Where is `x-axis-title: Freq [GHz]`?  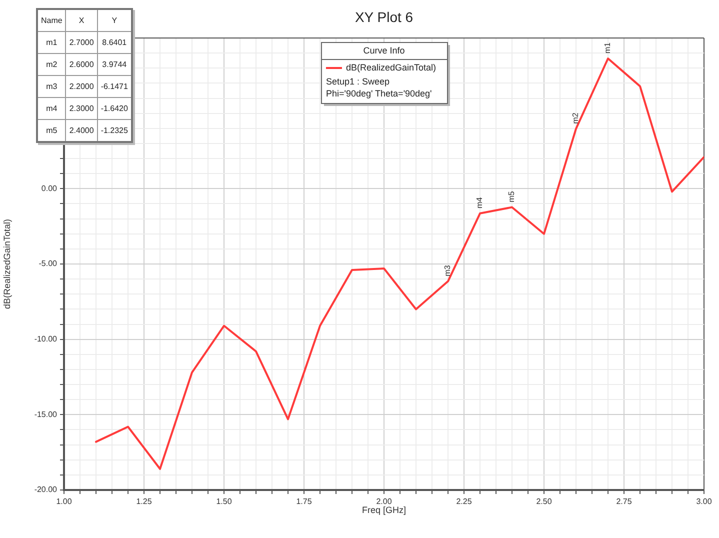
x-axis-title: Freq [GHz] is located at coordinates (384, 510).